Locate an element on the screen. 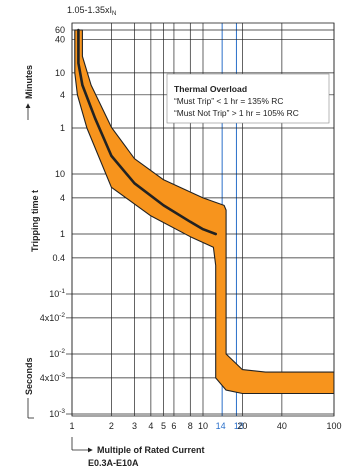 This screenshot has width=352, height=474. y-tick-label-sec-4: 10⁻¹ is located at coordinates (57, 293).